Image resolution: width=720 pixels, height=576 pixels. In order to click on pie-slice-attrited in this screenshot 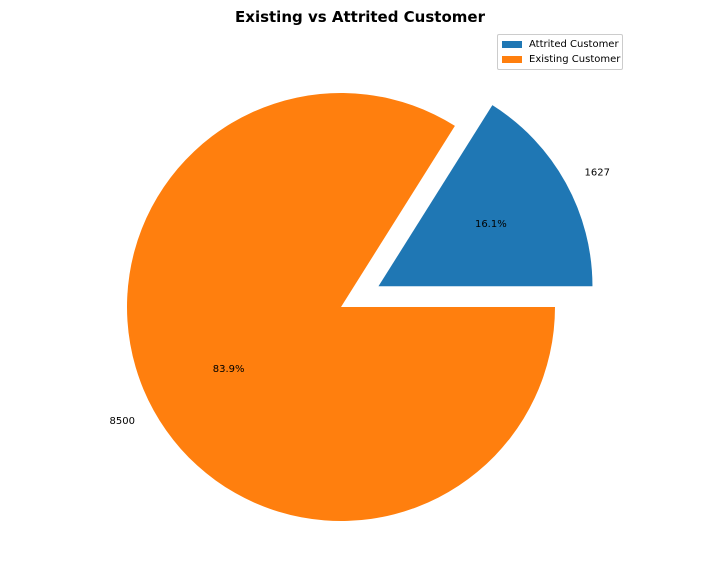, I will do `click(485, 196)`.